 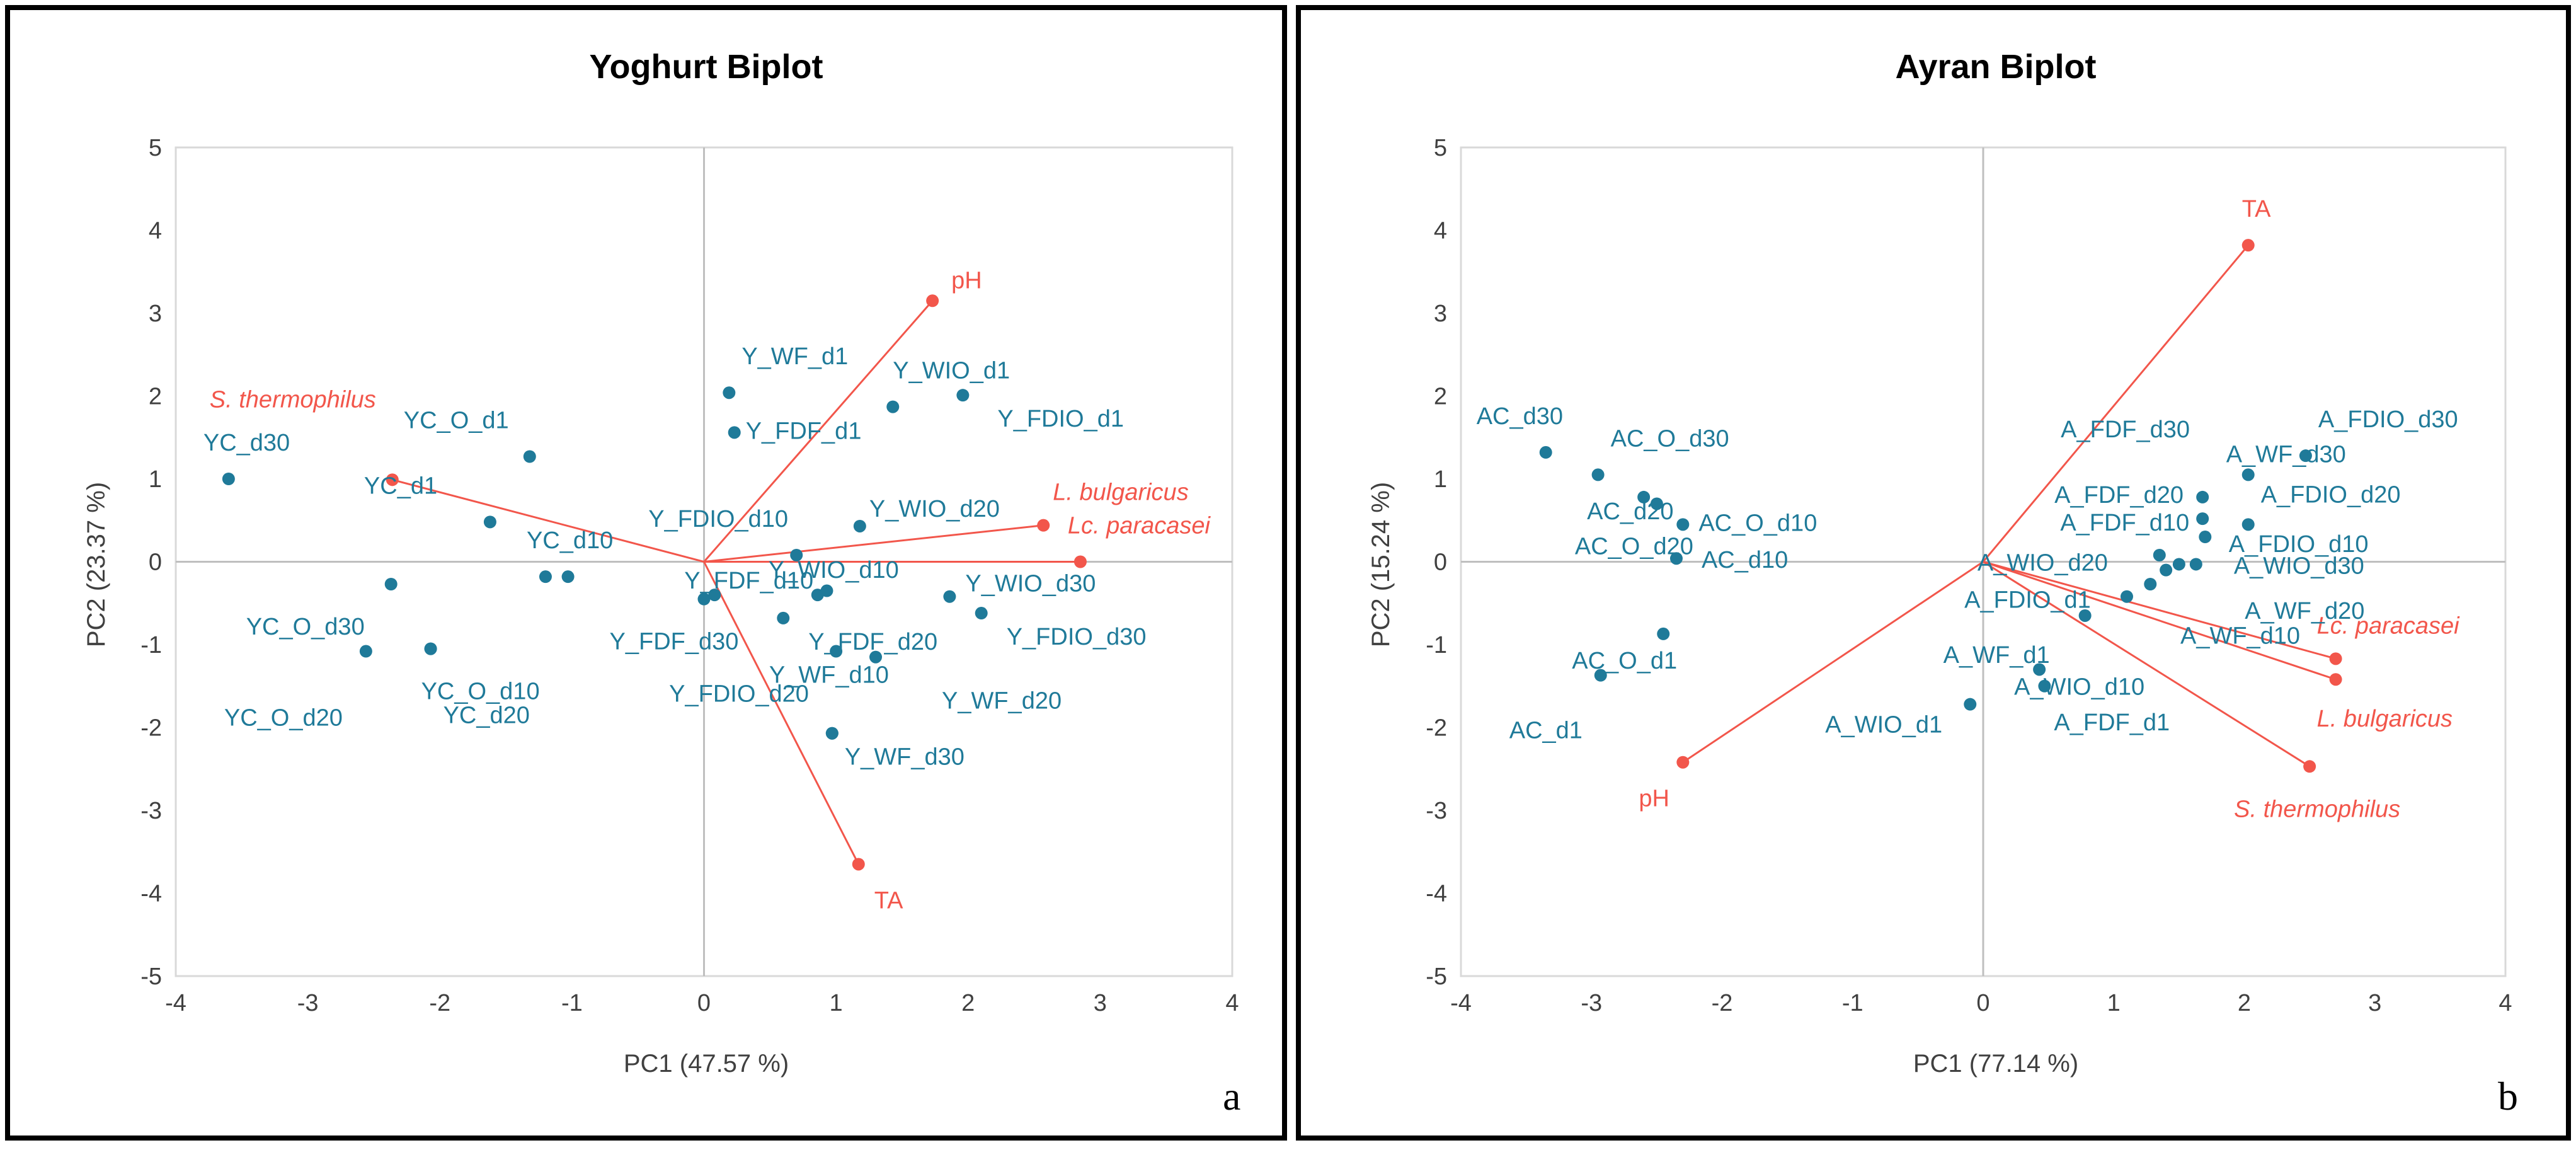 I want to click on score-point-label: A_WIO_d30, so click(x=2299, y=566).